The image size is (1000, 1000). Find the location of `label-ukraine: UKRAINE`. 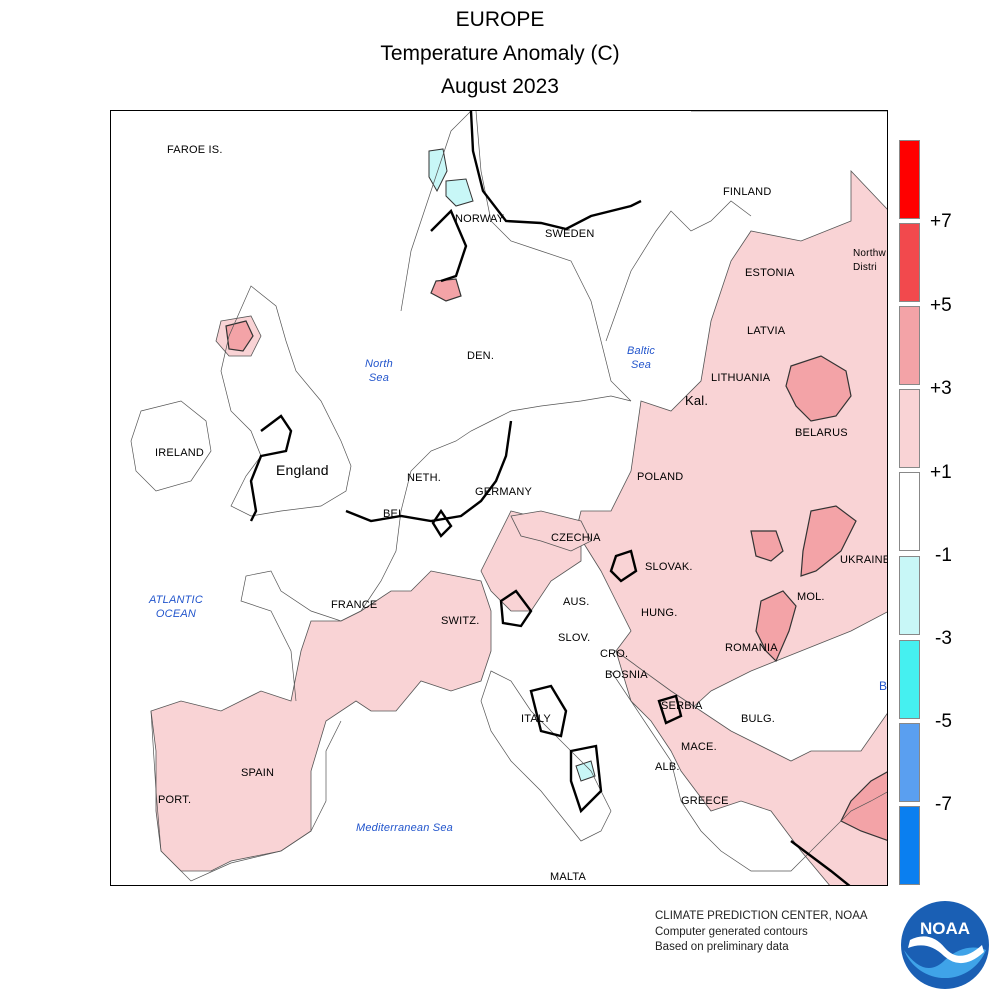

label-ukraine: UKRAINE is located at coordinates (864, 560).